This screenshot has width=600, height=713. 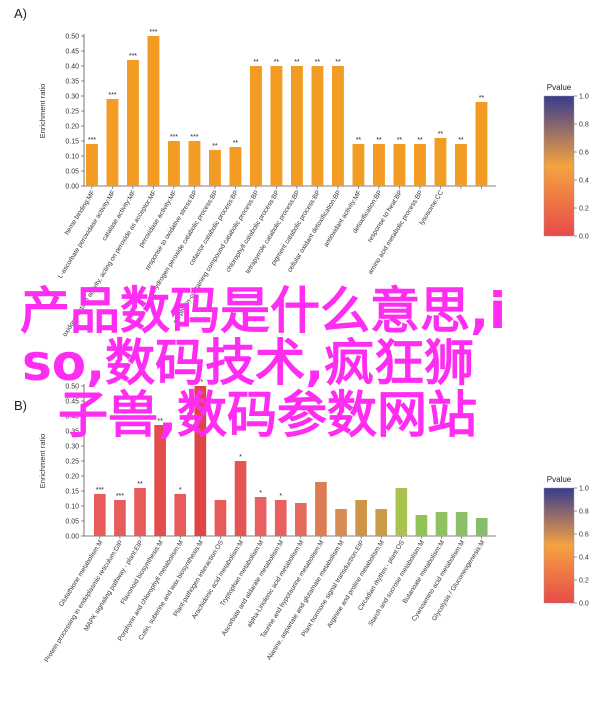 I want to click on panel-label: B), so click(x=20, y=405).